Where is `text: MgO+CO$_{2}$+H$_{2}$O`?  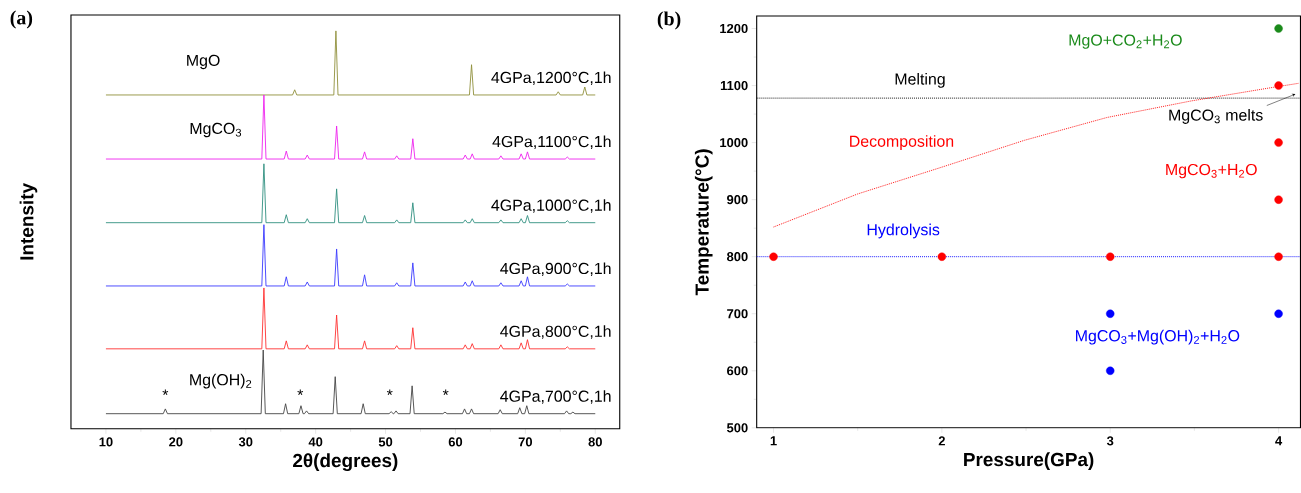
text: MgO+CO$_{2}$+H$_{2}$O is located at coordinates (1125, 41).